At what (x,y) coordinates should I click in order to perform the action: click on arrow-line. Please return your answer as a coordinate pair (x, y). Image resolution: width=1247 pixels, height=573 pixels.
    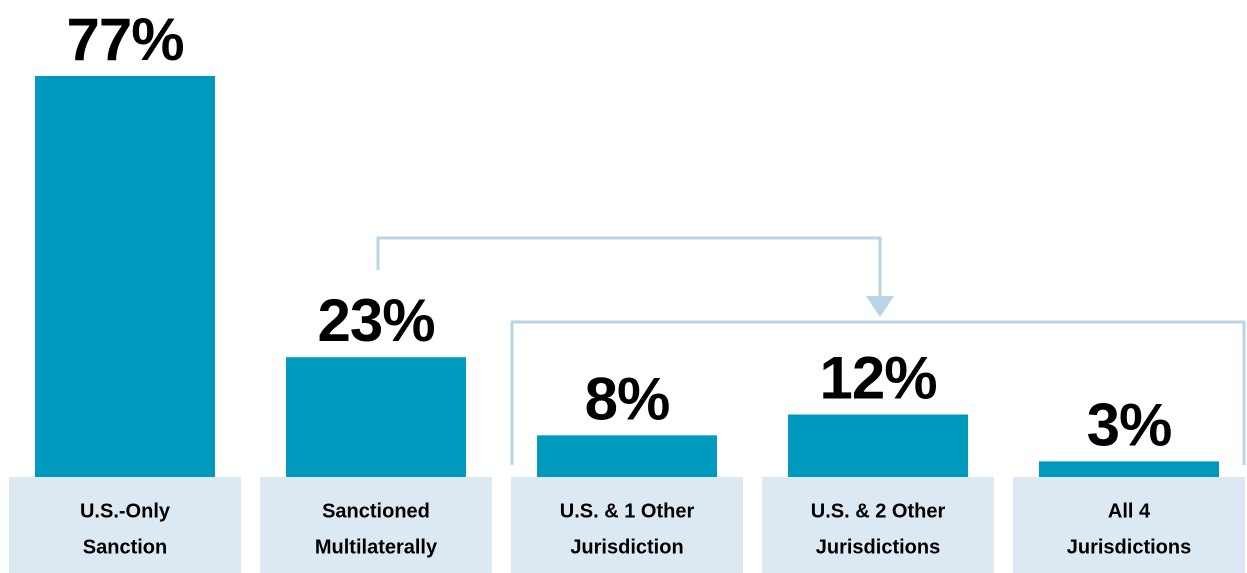
    Looking at the image, I should click on (629, 268).